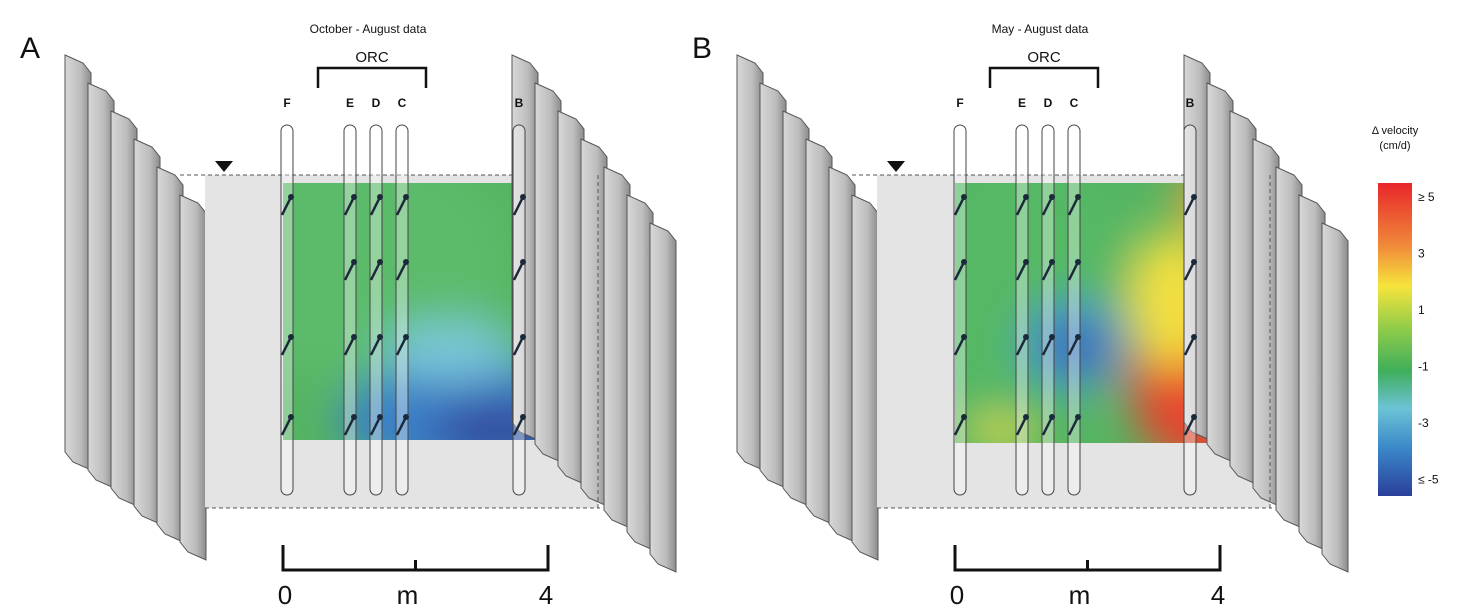 The height and width of the screenshot is (616, 1465). What do you see at coordinates (957, 595) in the screenshot?
I see `scale-start: 0` at bounding box center [957, 595].